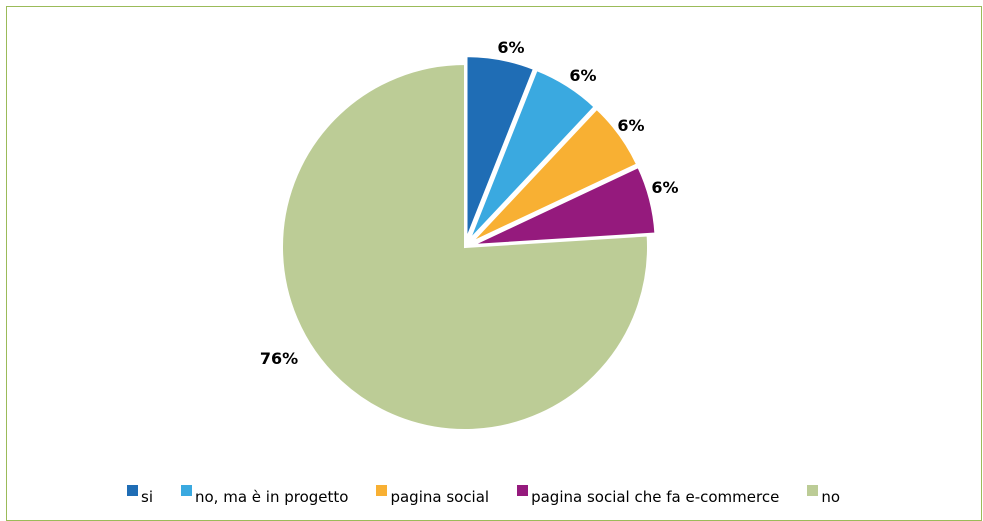  Describe the element at coordinates (582, 75) in the screenshot. I see `data-label-2: 6%` at that location.